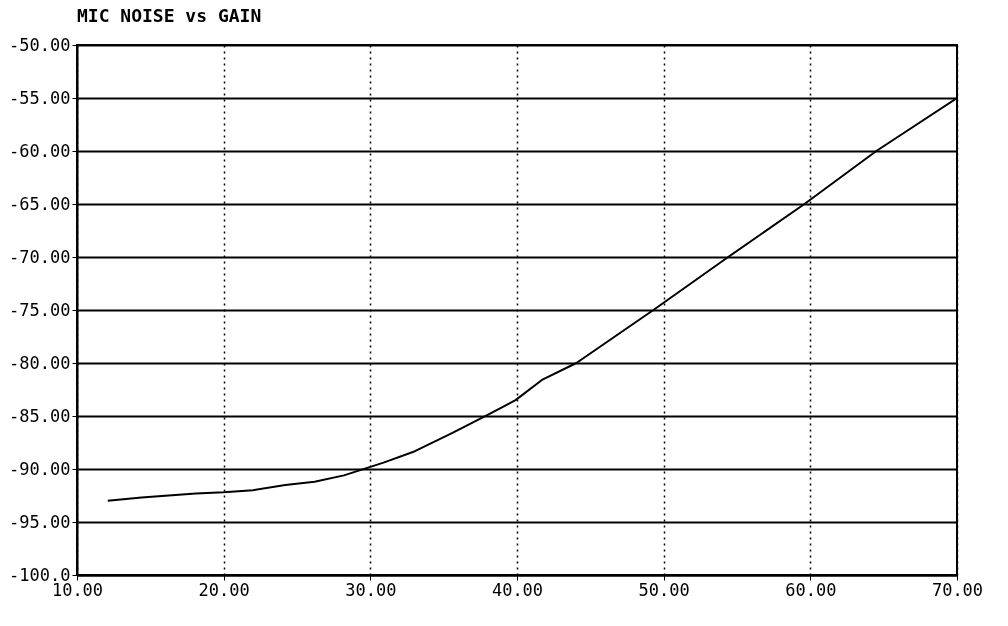  Describe the element at coordinates (40, 44) in the screenshot. I see `y-tick-label: -50.00` at that location.